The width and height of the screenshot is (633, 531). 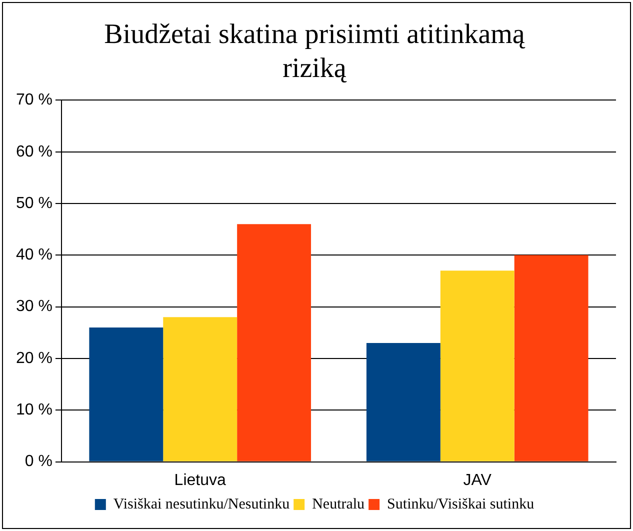 I want to click on legend-label: Visiškai nesutinku/Nesutinku, so click(x=201, y=504).